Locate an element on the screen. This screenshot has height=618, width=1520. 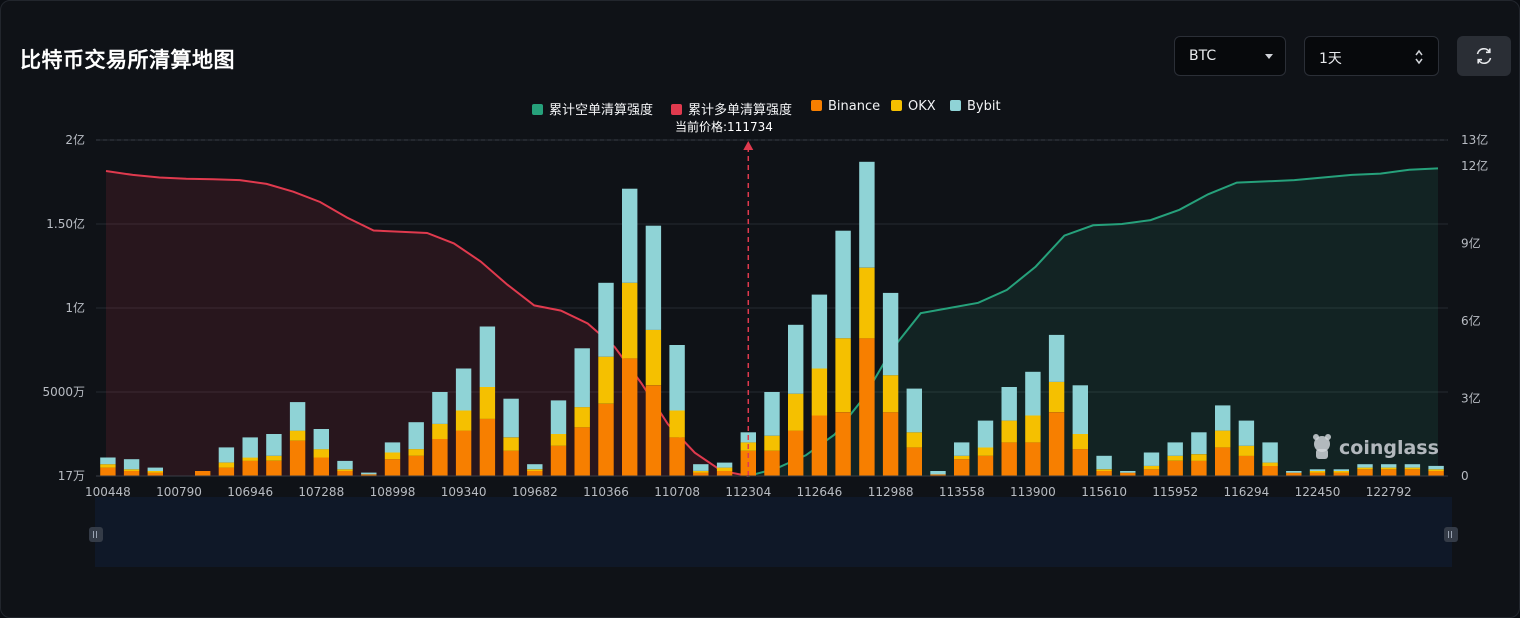
legend-item-long: 累计多单清算强度 is located at coordinates (731, 108).